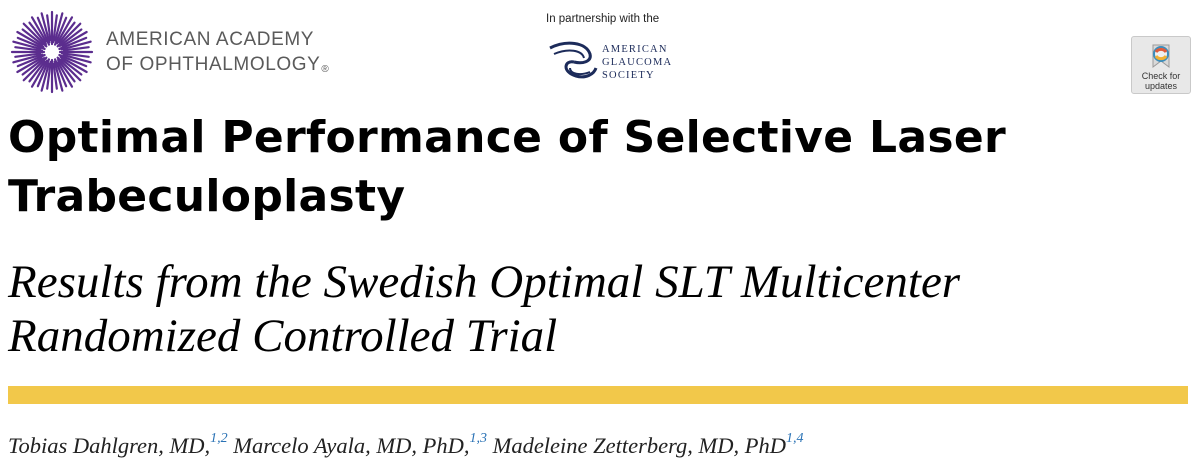 Image resolution: width=1200 pixels, height=471 pixels. I want to click on author-affiliation: 1,4, so click(795, 438).